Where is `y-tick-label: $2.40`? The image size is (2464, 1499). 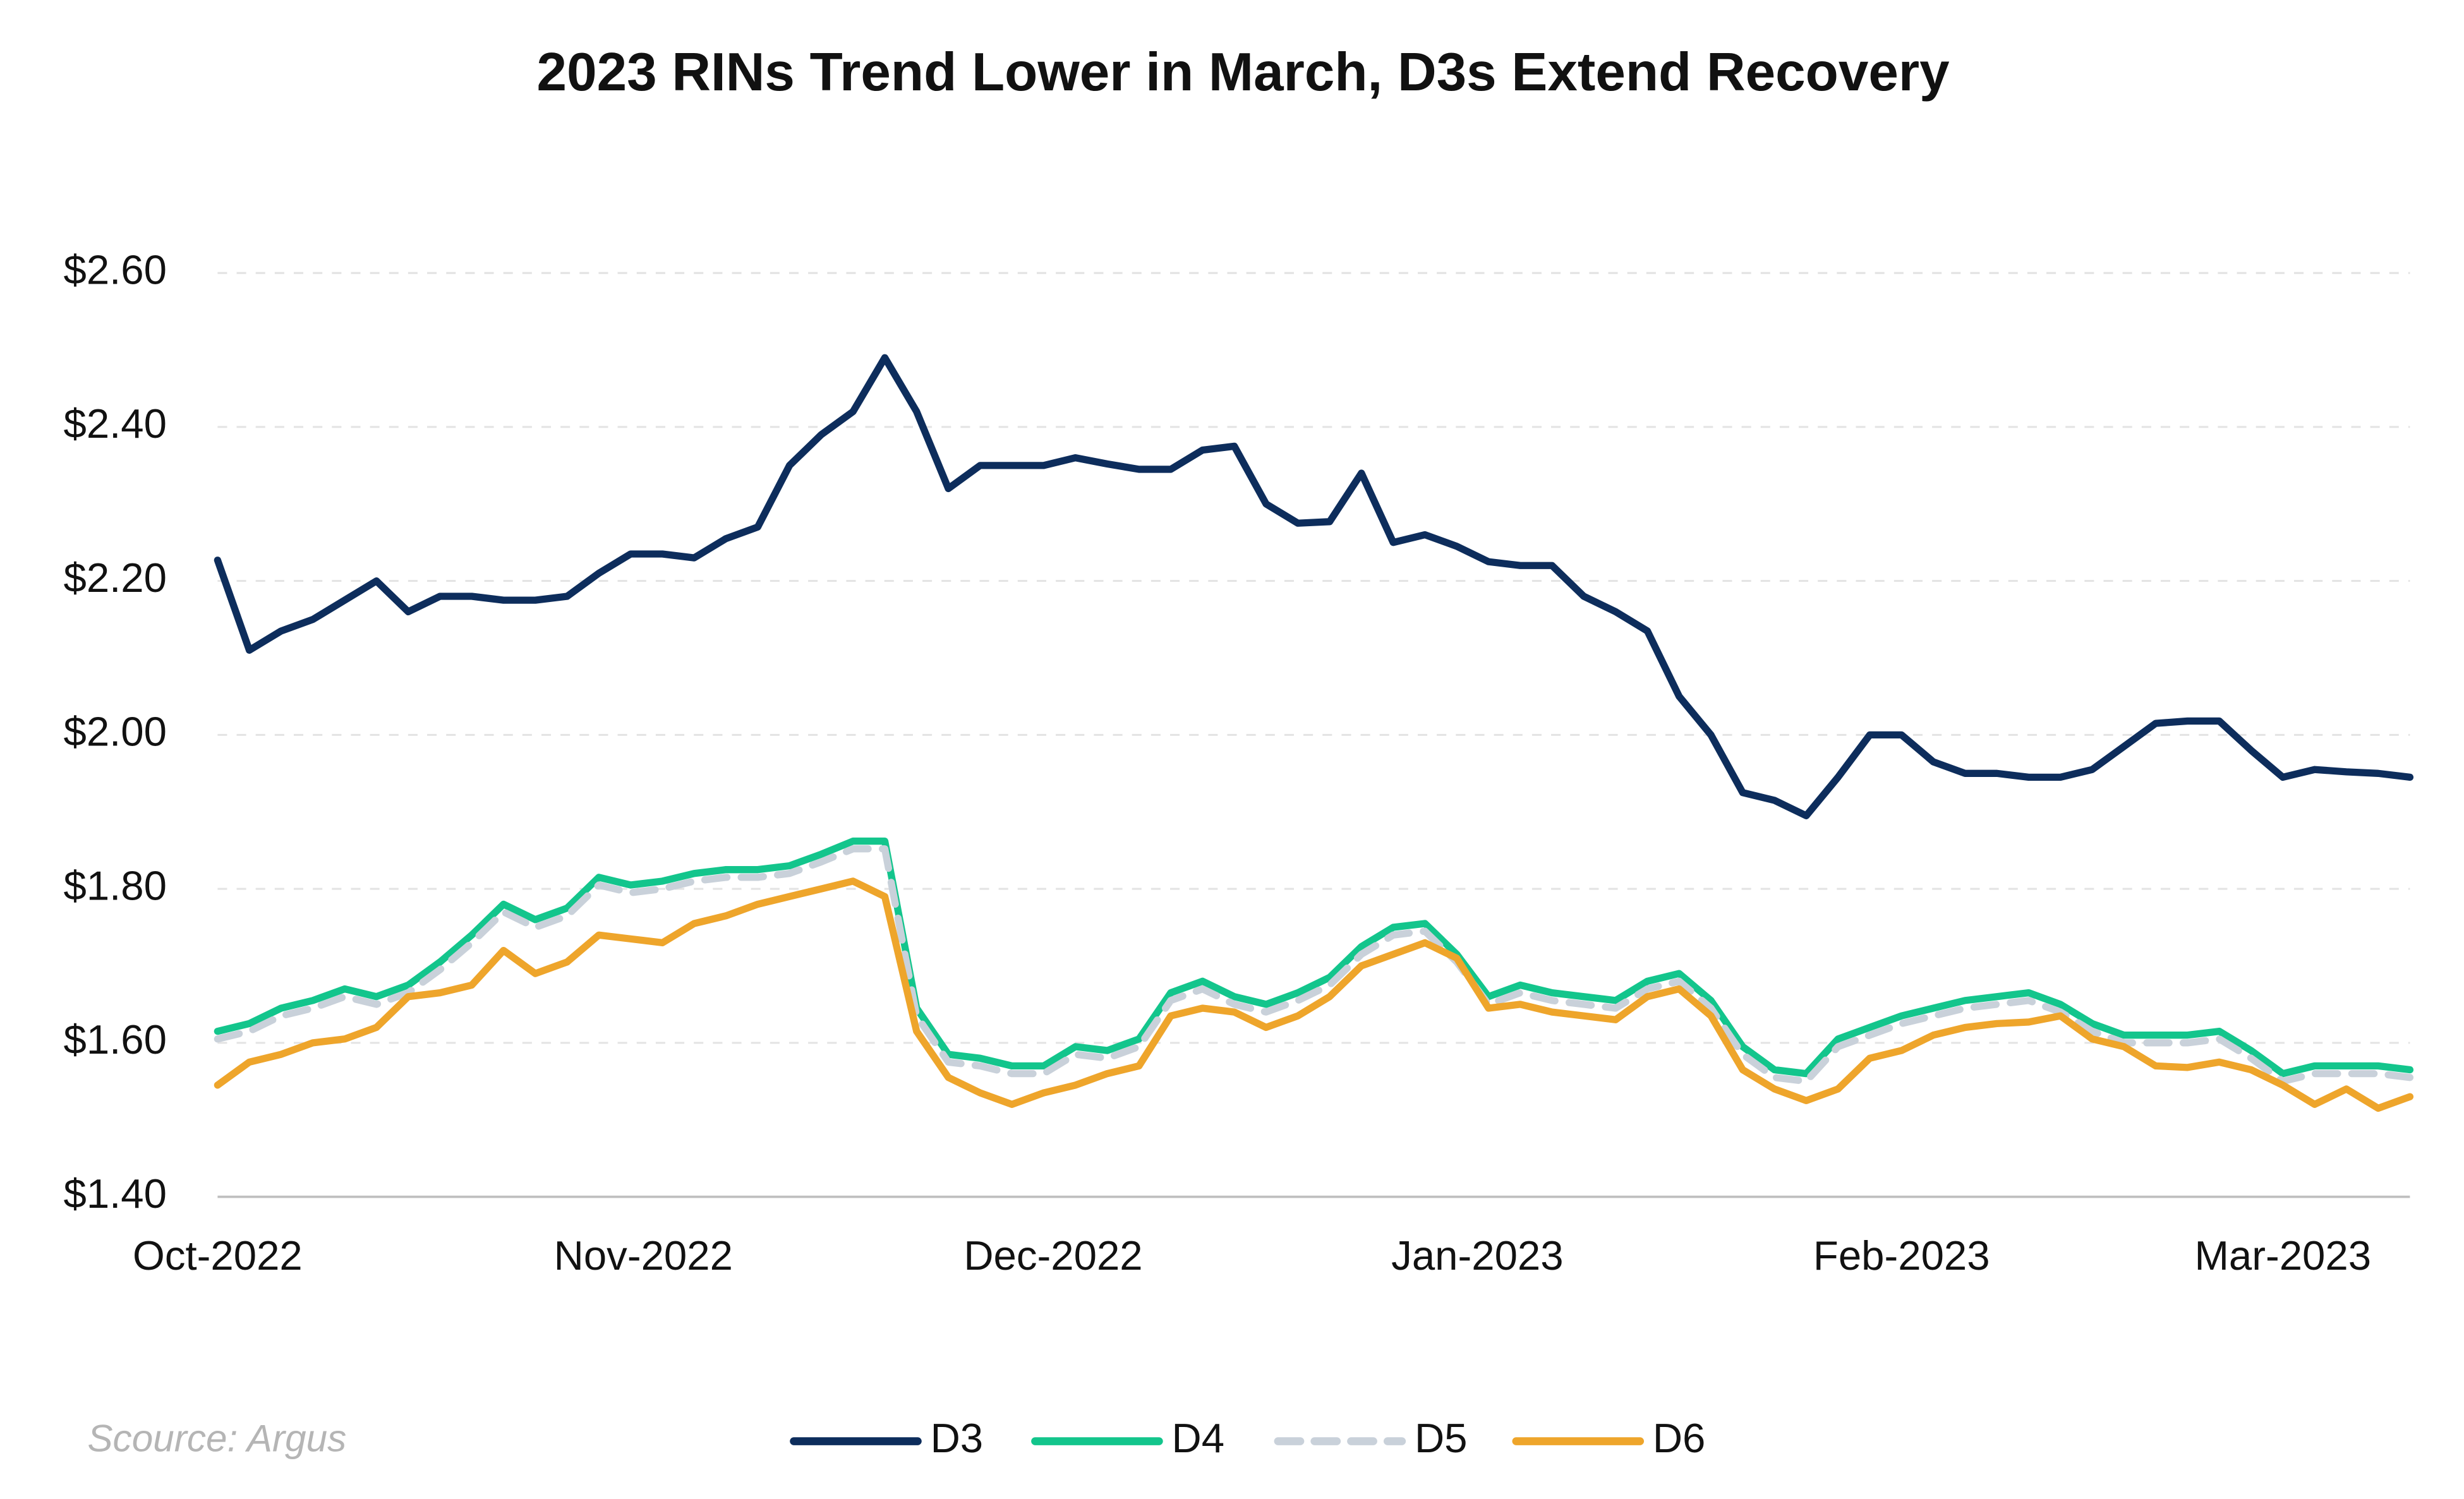
y-tick-label: $2.40 is located at coordinates (114, 423).